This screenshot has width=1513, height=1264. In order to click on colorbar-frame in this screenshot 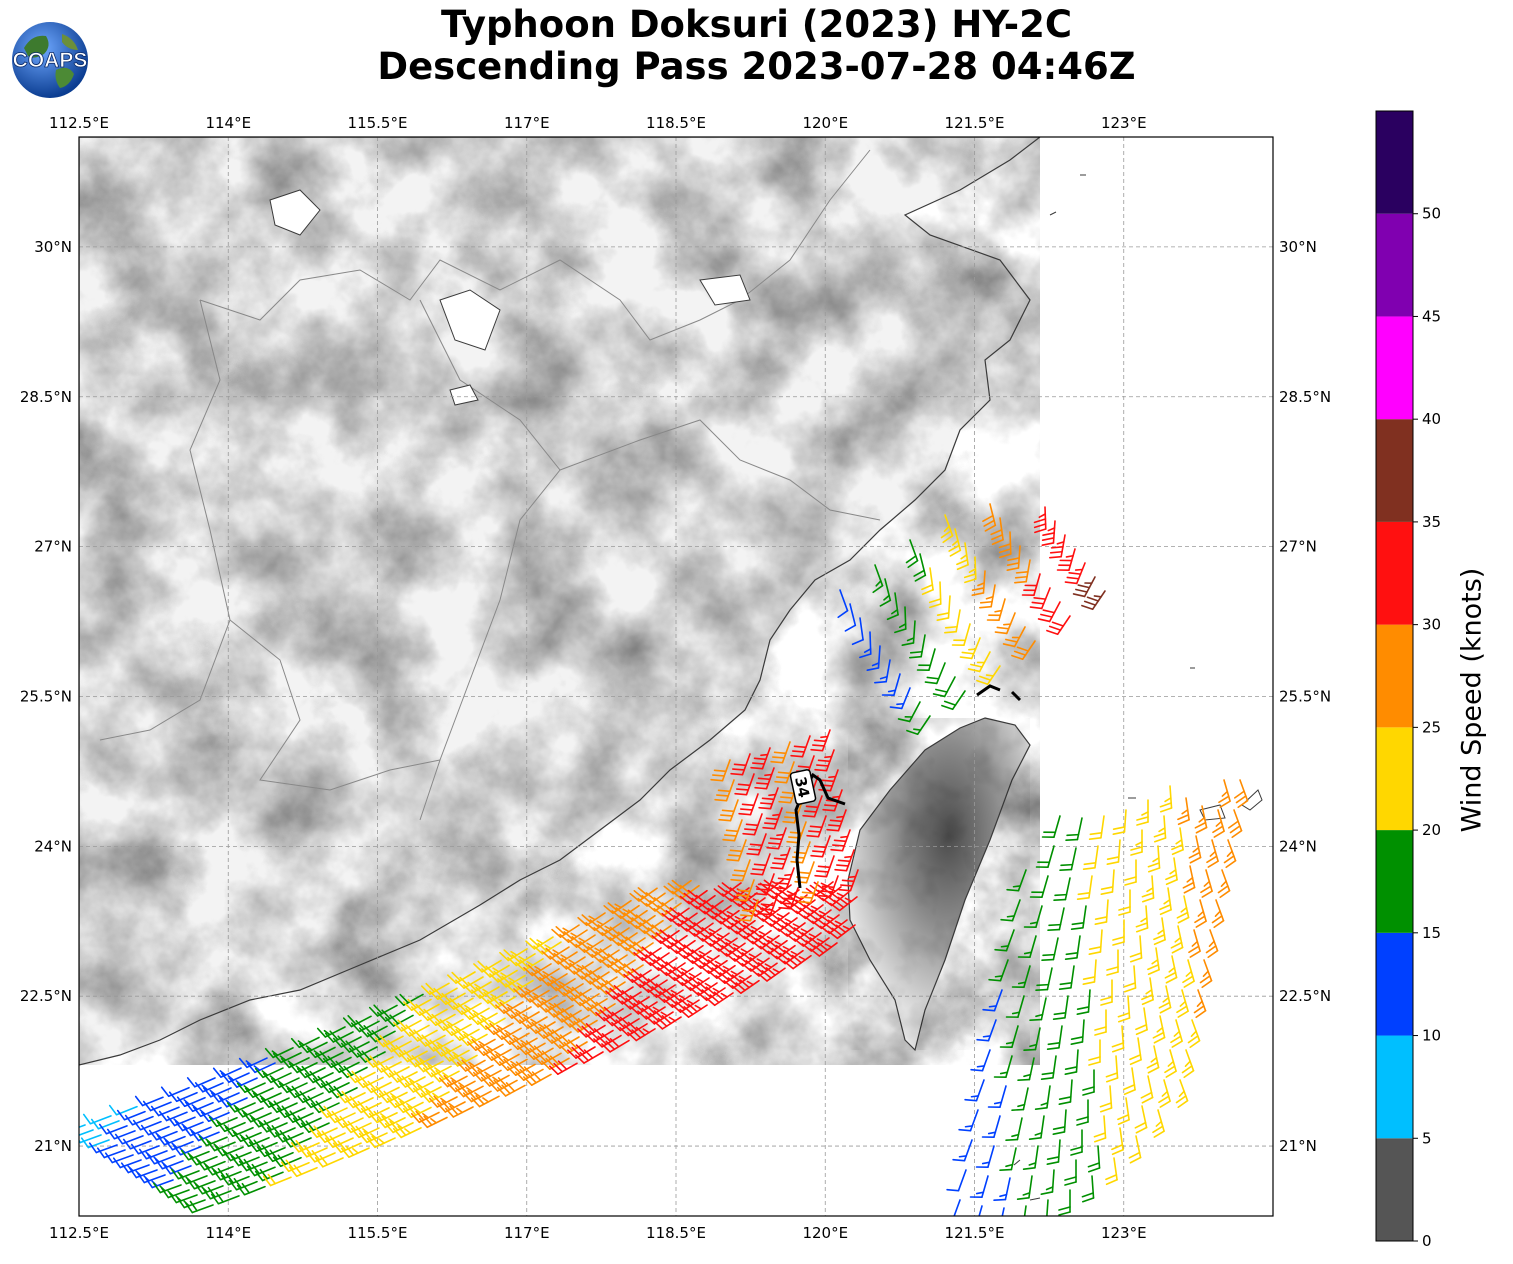, I will do `click(1394, 676)`.